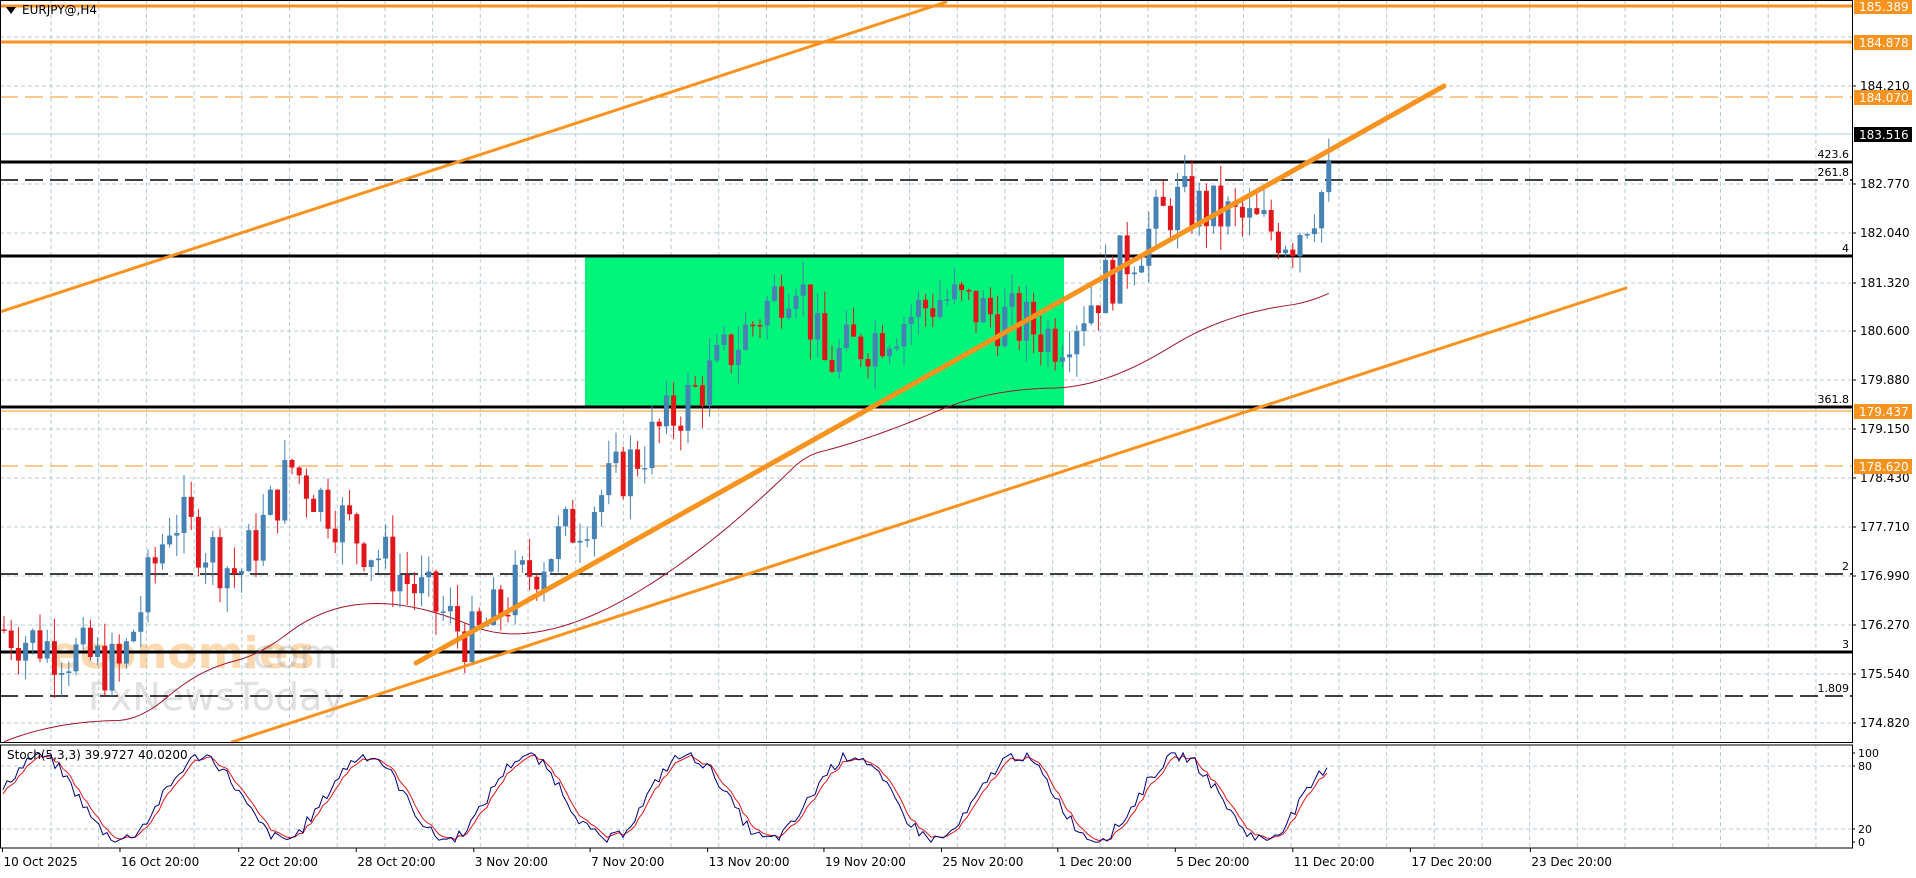 Image resolution: width=1916 pixels, height=878 pixels. I want to click on price-tick: 181.320, so click(1885, 283).